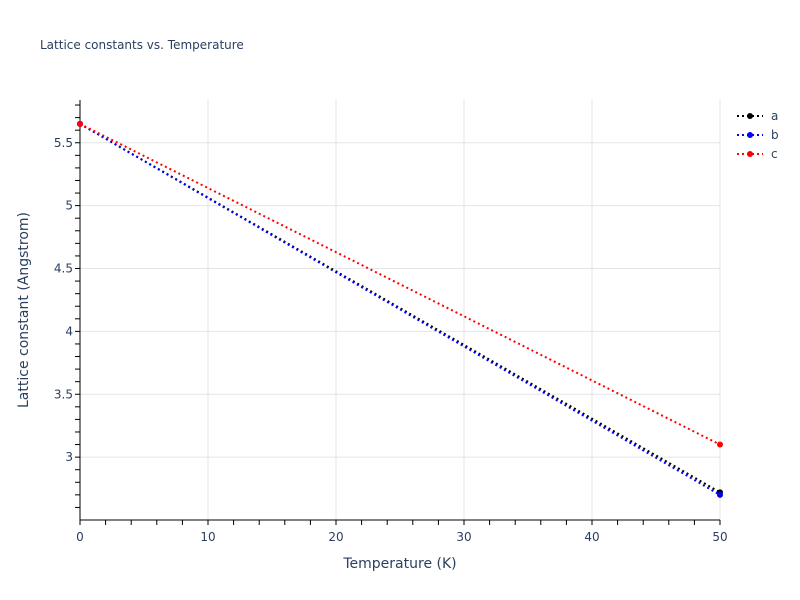  I want to click on legend-item-a: a, so click(757, 115).